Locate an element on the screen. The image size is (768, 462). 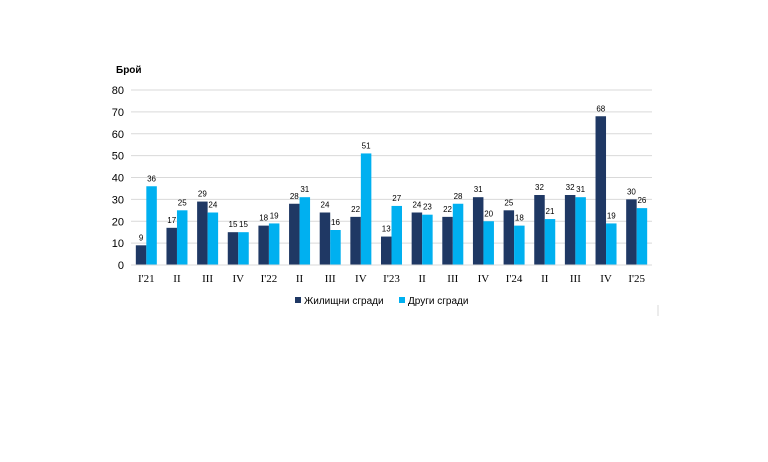
data-label: 9 is located at coordinates (141, 237).